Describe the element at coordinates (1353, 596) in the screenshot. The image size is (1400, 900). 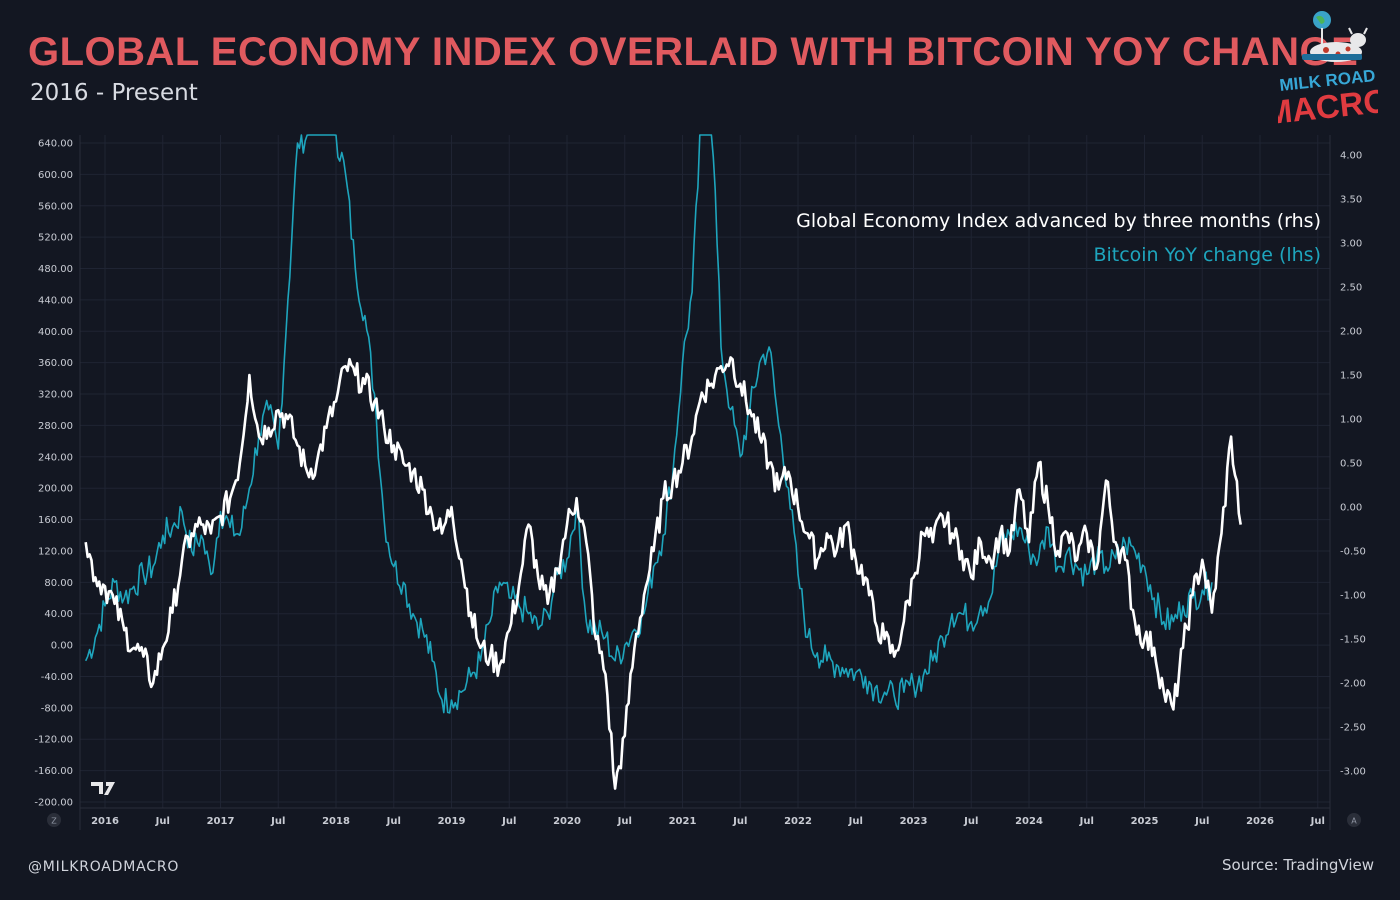
I see `right-axis-tick-label: -1.00` at that location.